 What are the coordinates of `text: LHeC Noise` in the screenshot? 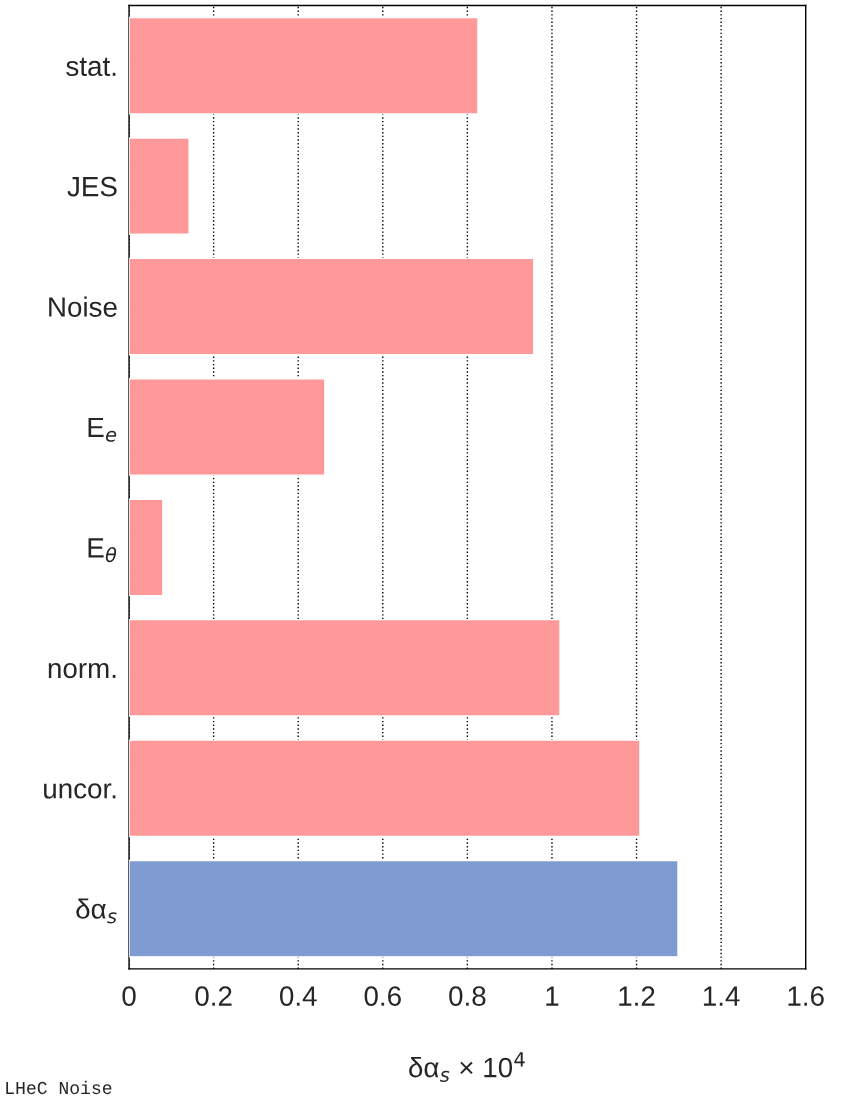 It's located at (59, 1087).